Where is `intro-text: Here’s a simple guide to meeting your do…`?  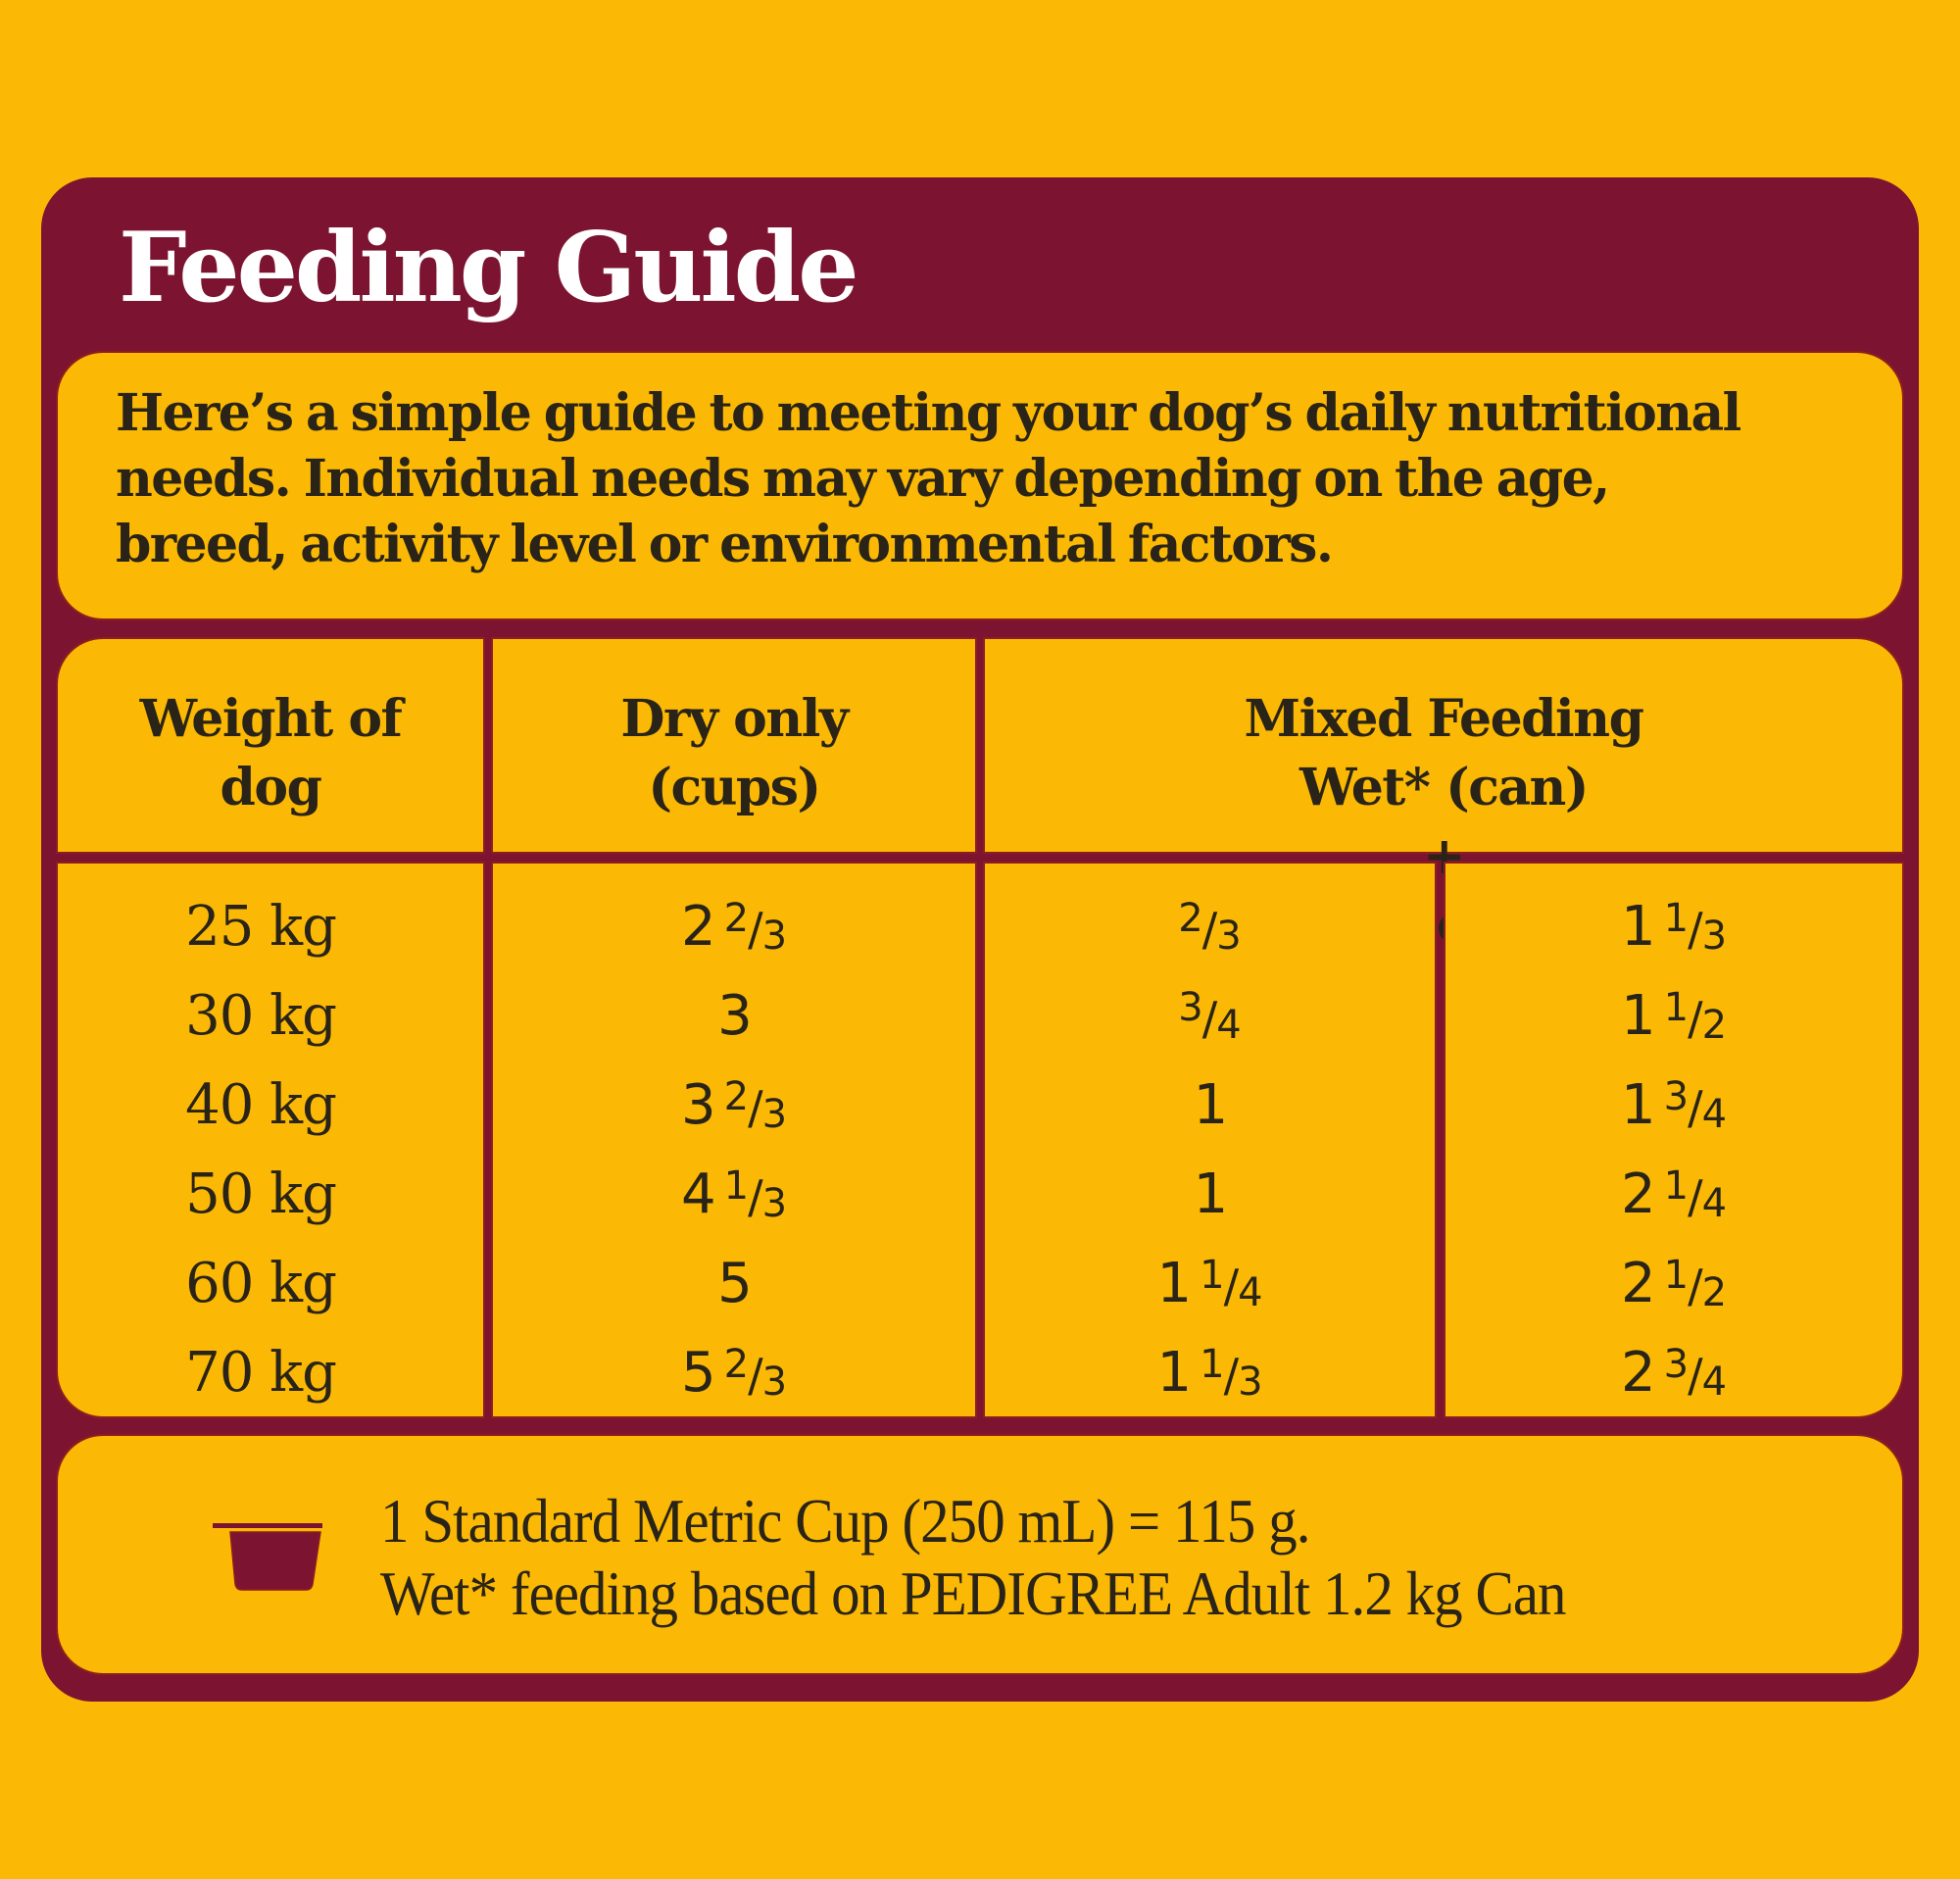 intro-text: Here’s a simple guide to meeting your do… is located at coordinates (928, 478).